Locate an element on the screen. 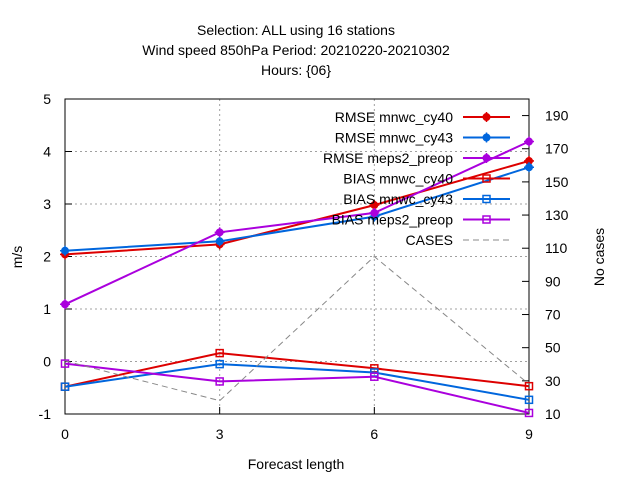 The image size is (640, 480). legend-label: RMSE meps2_preop is located at coordinates (388, 158).